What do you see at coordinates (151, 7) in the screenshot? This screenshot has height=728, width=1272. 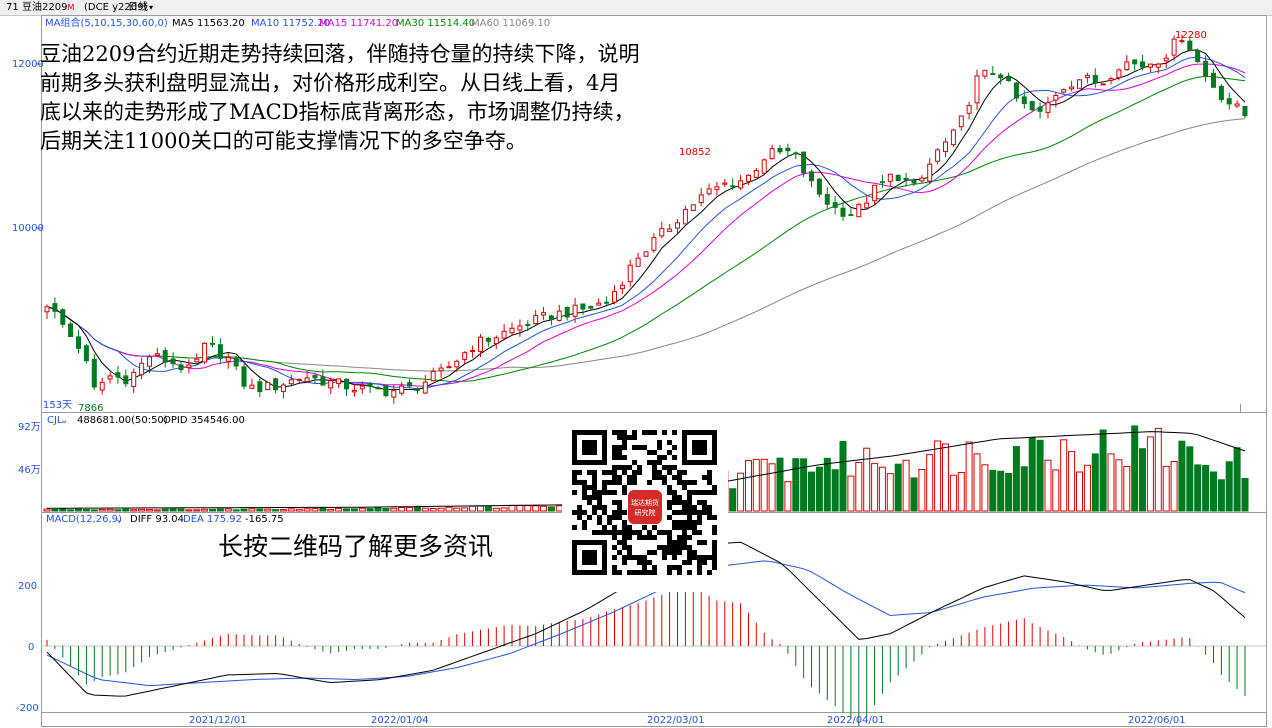 I see `chevron-down-icon: ▾` at bounding box center [151, 7].